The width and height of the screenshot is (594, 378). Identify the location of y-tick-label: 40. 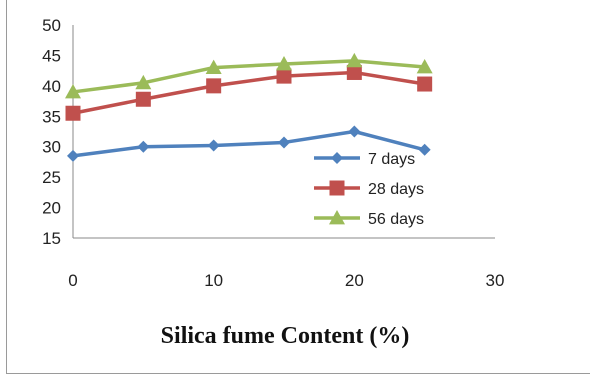
(51, 86).